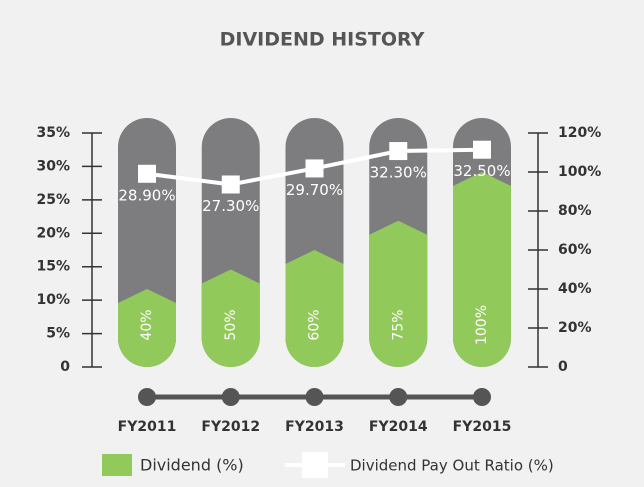  What do you see at coordinates (481, 171) in the screenshot?
I see `line-value-label: 32.50%` at bounding box center [481, 171].